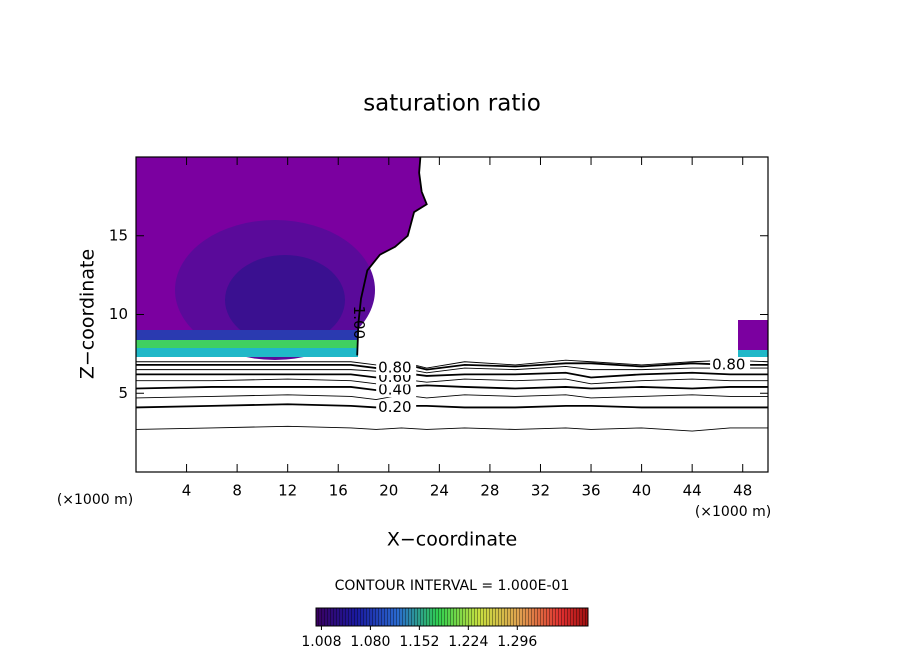 The image size is (904, 654). Describe the element at coordinates (641, 491) in the screenshot. I see `x-tick-label: 40` at that location.